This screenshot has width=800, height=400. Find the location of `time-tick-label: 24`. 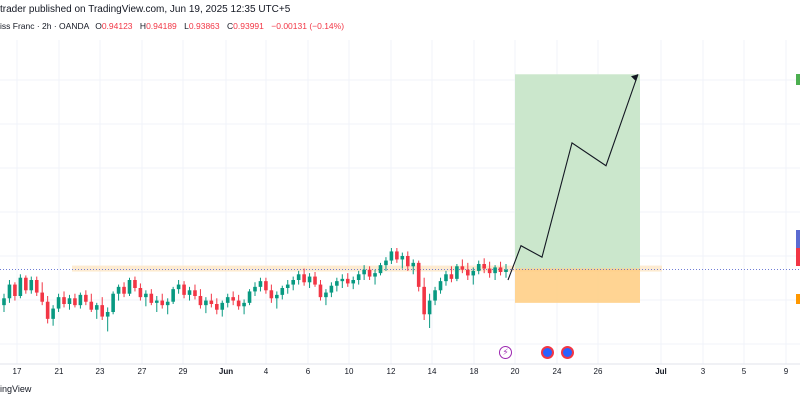

time-tick-label: 24 is located at coordinates (557, 371).